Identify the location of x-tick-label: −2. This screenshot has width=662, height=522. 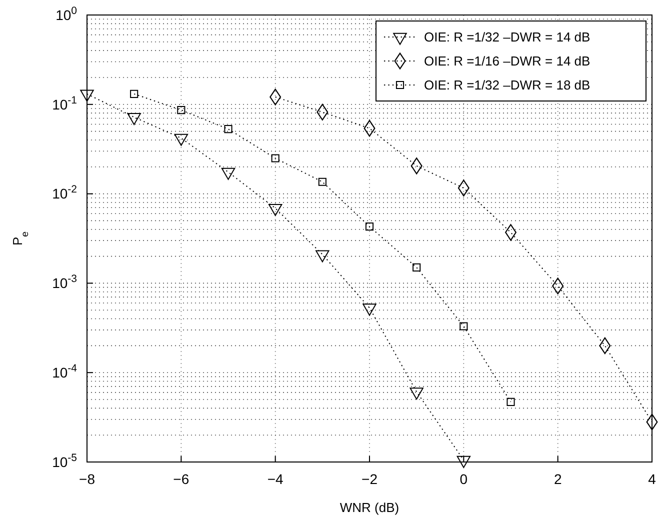
(370, 478).